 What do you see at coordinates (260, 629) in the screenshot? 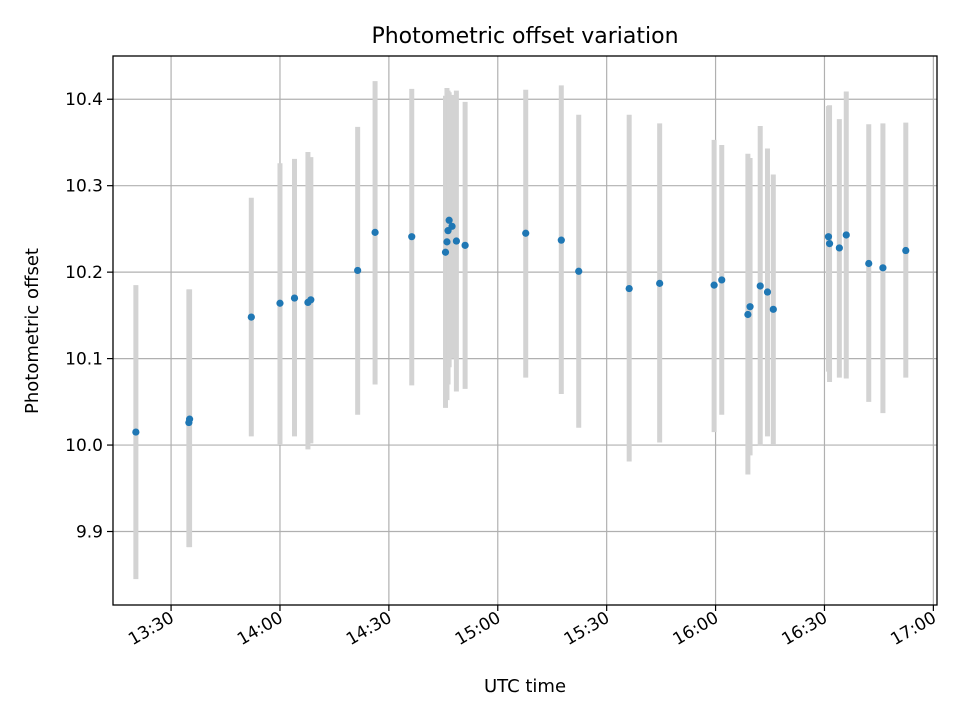
I see `x-tick-label: 14:00` at bounding box center [260, 629].